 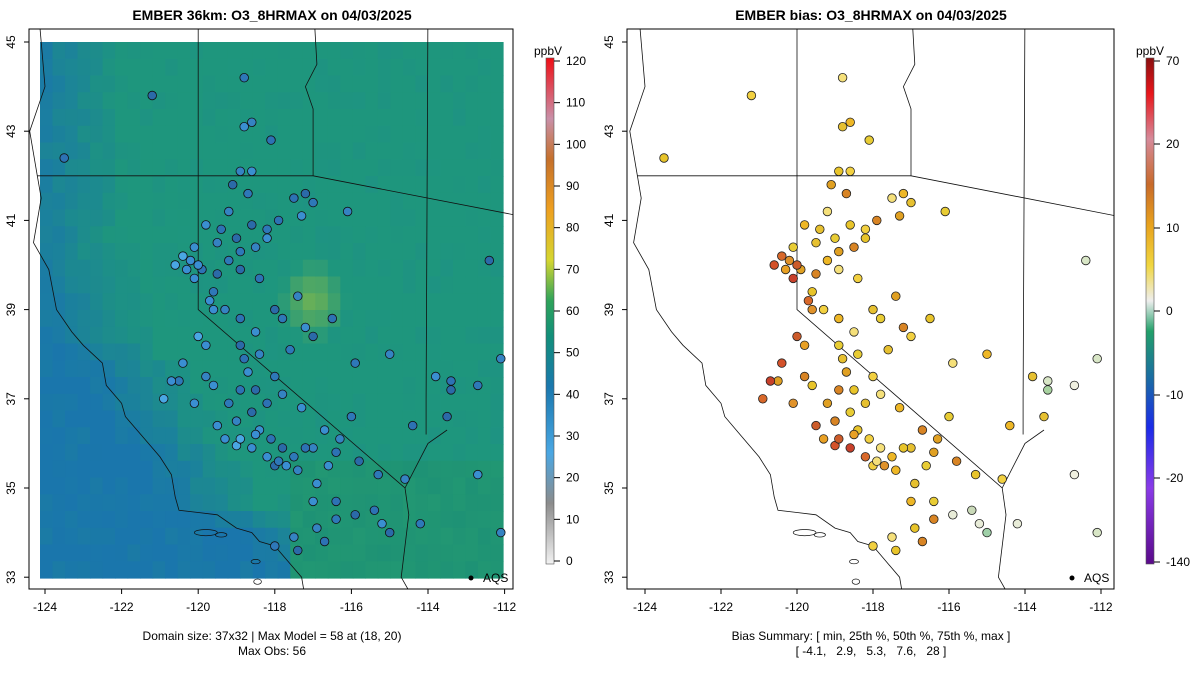 What do you see at coordinates (221, 535) in the screenshot?
I see `island` at bounding box center [221, 535].